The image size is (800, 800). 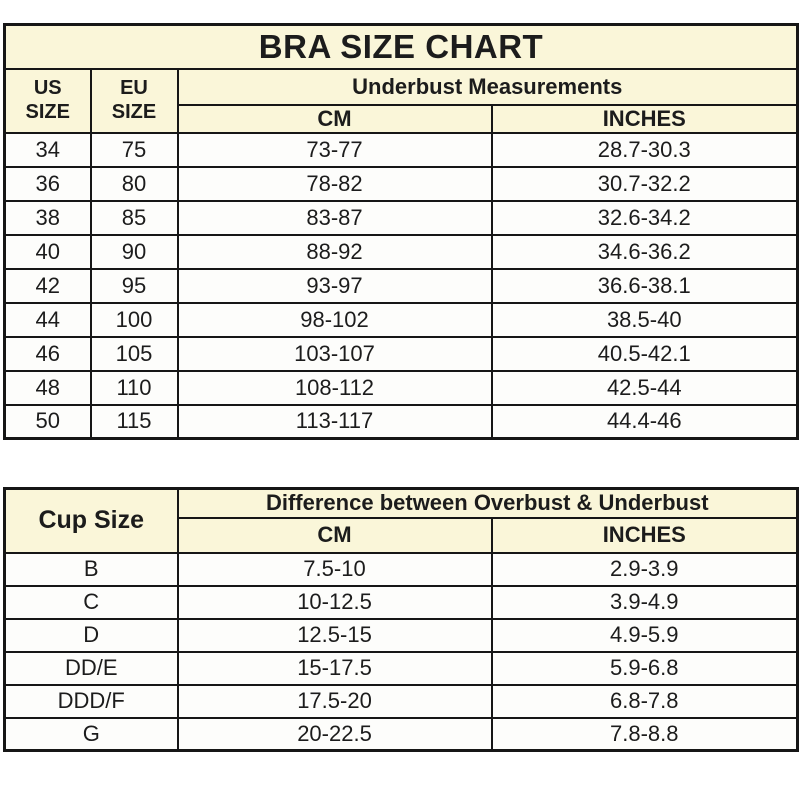 I want to click on us-size-cell: 50, so click(x=47, y=421).